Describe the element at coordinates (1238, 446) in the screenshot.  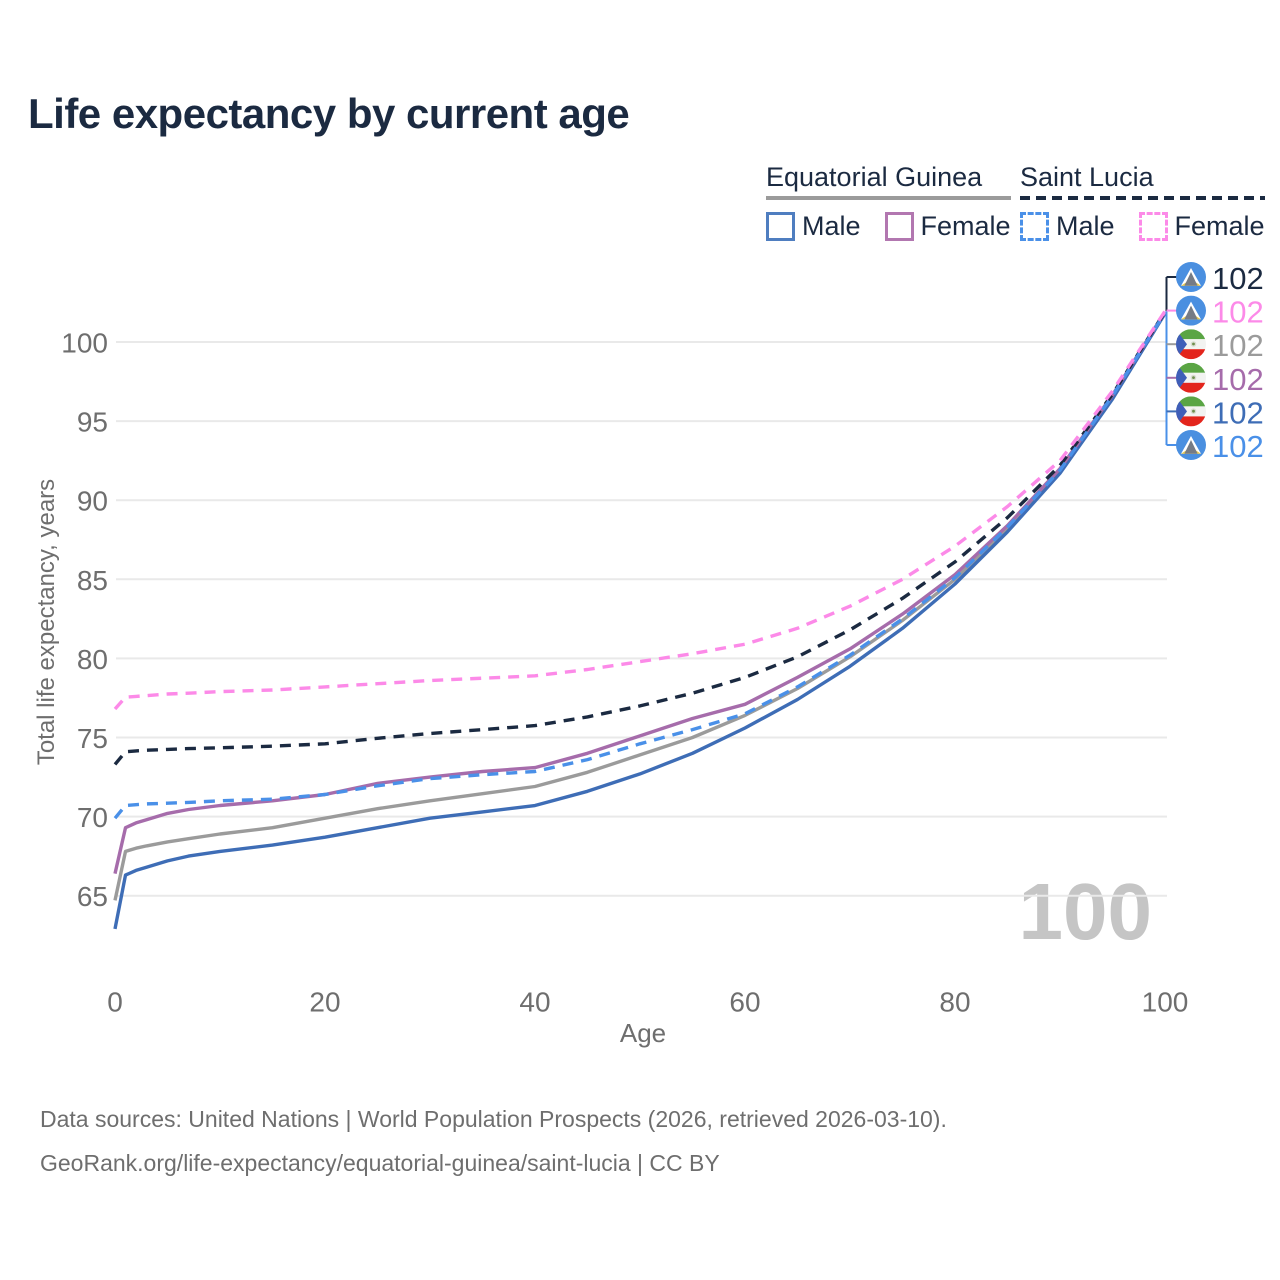
I see `end-value-saint-lucia-male: 102` at that location.